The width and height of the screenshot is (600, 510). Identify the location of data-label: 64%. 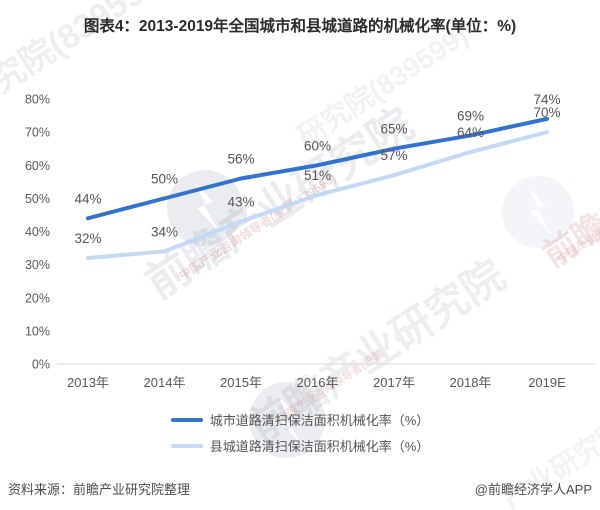
(470, 132).